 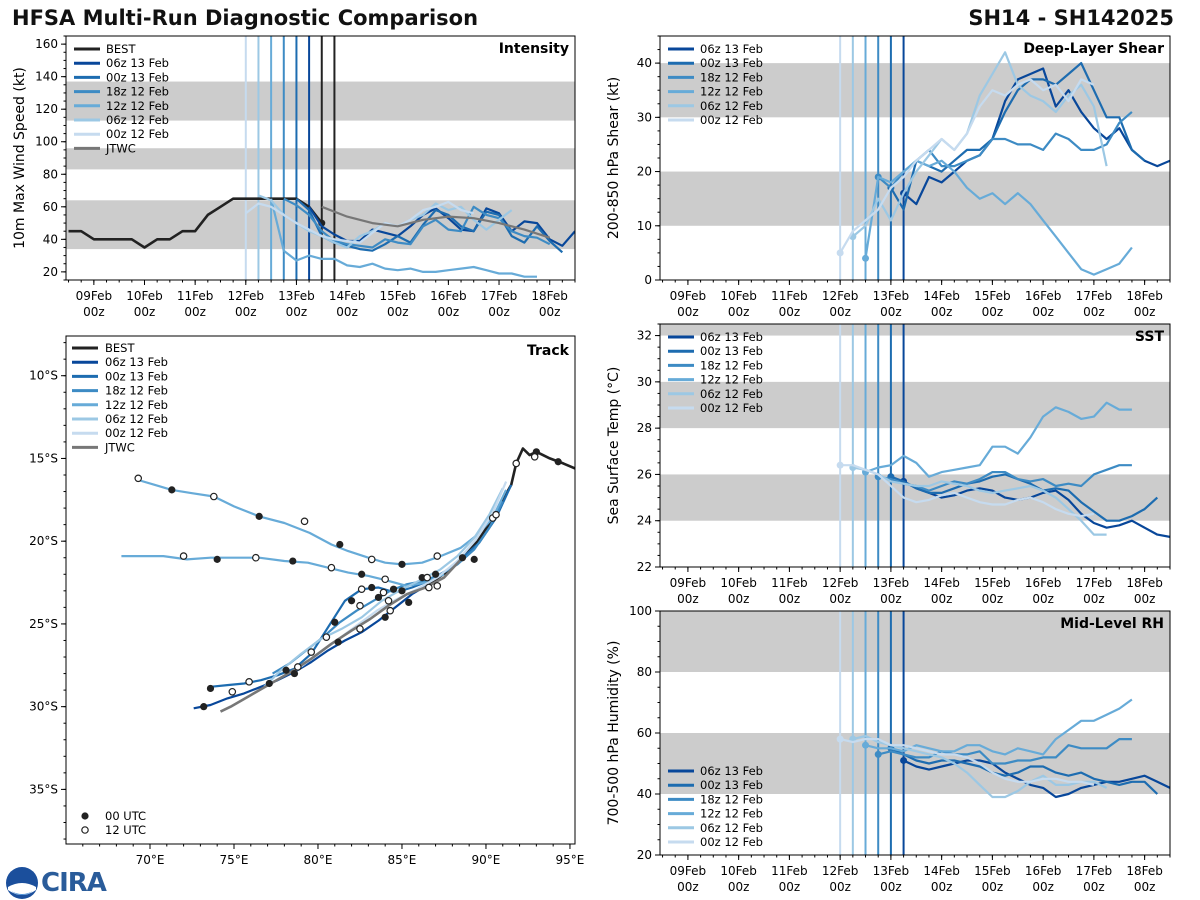 I want to click on track-xtick-label: 80°E, so click(x=318, y=860).